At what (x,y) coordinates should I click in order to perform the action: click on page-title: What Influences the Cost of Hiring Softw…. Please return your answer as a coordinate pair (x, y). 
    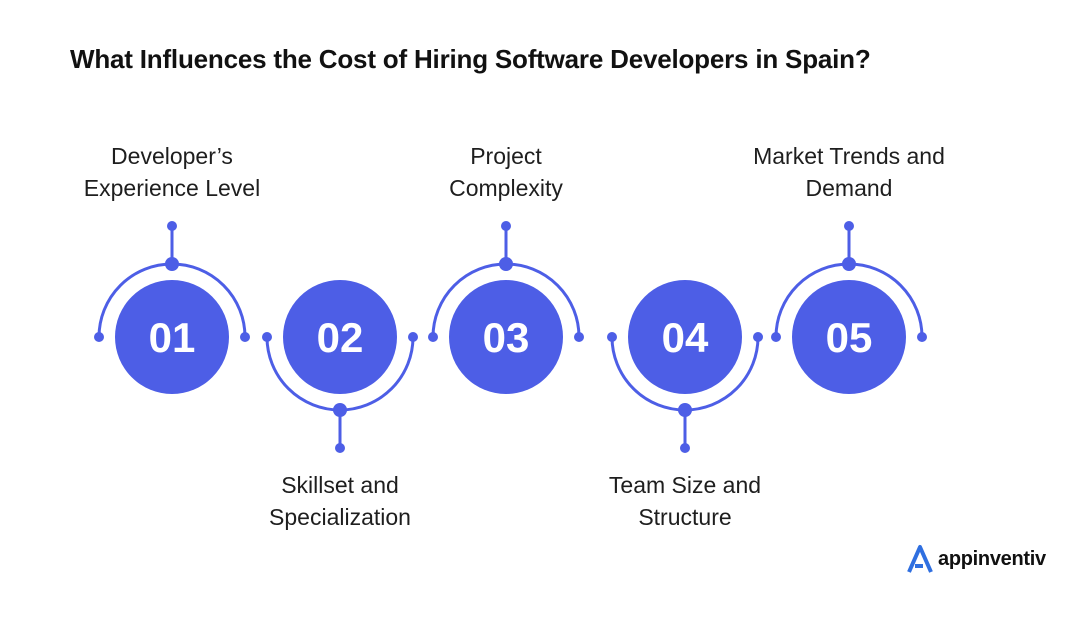
    Looking at the image, I should click on (470, 59).